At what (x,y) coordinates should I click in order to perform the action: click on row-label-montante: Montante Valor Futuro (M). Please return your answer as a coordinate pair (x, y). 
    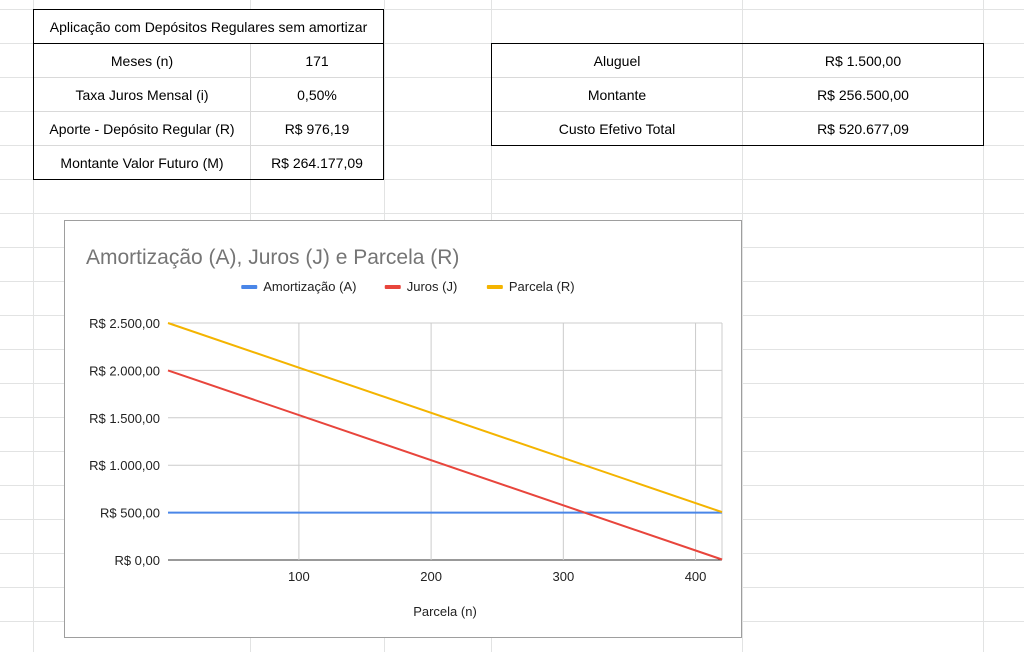
    Looking at the image, I should click on (142, 162).